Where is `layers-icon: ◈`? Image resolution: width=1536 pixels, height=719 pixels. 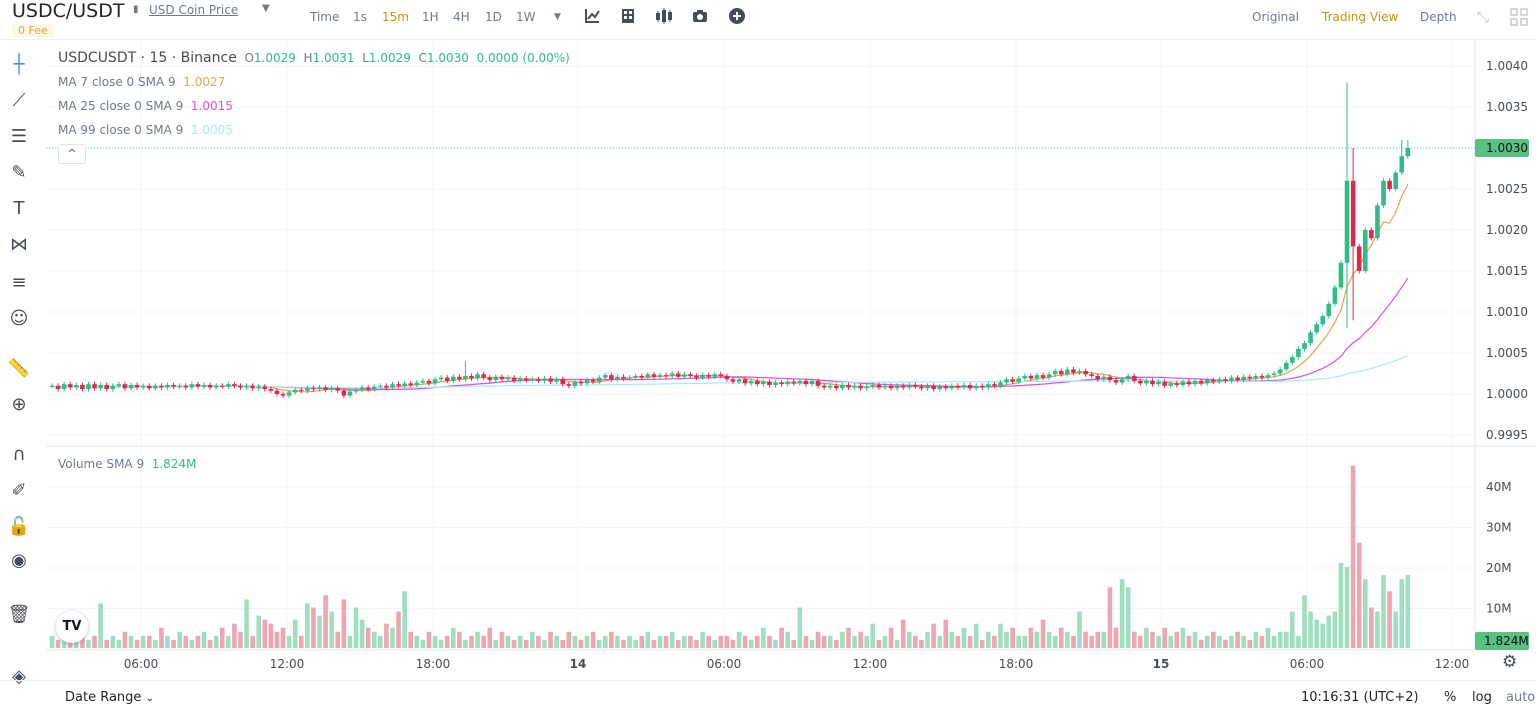 layers-icon: ◈ is located at coordinates (19, 676).